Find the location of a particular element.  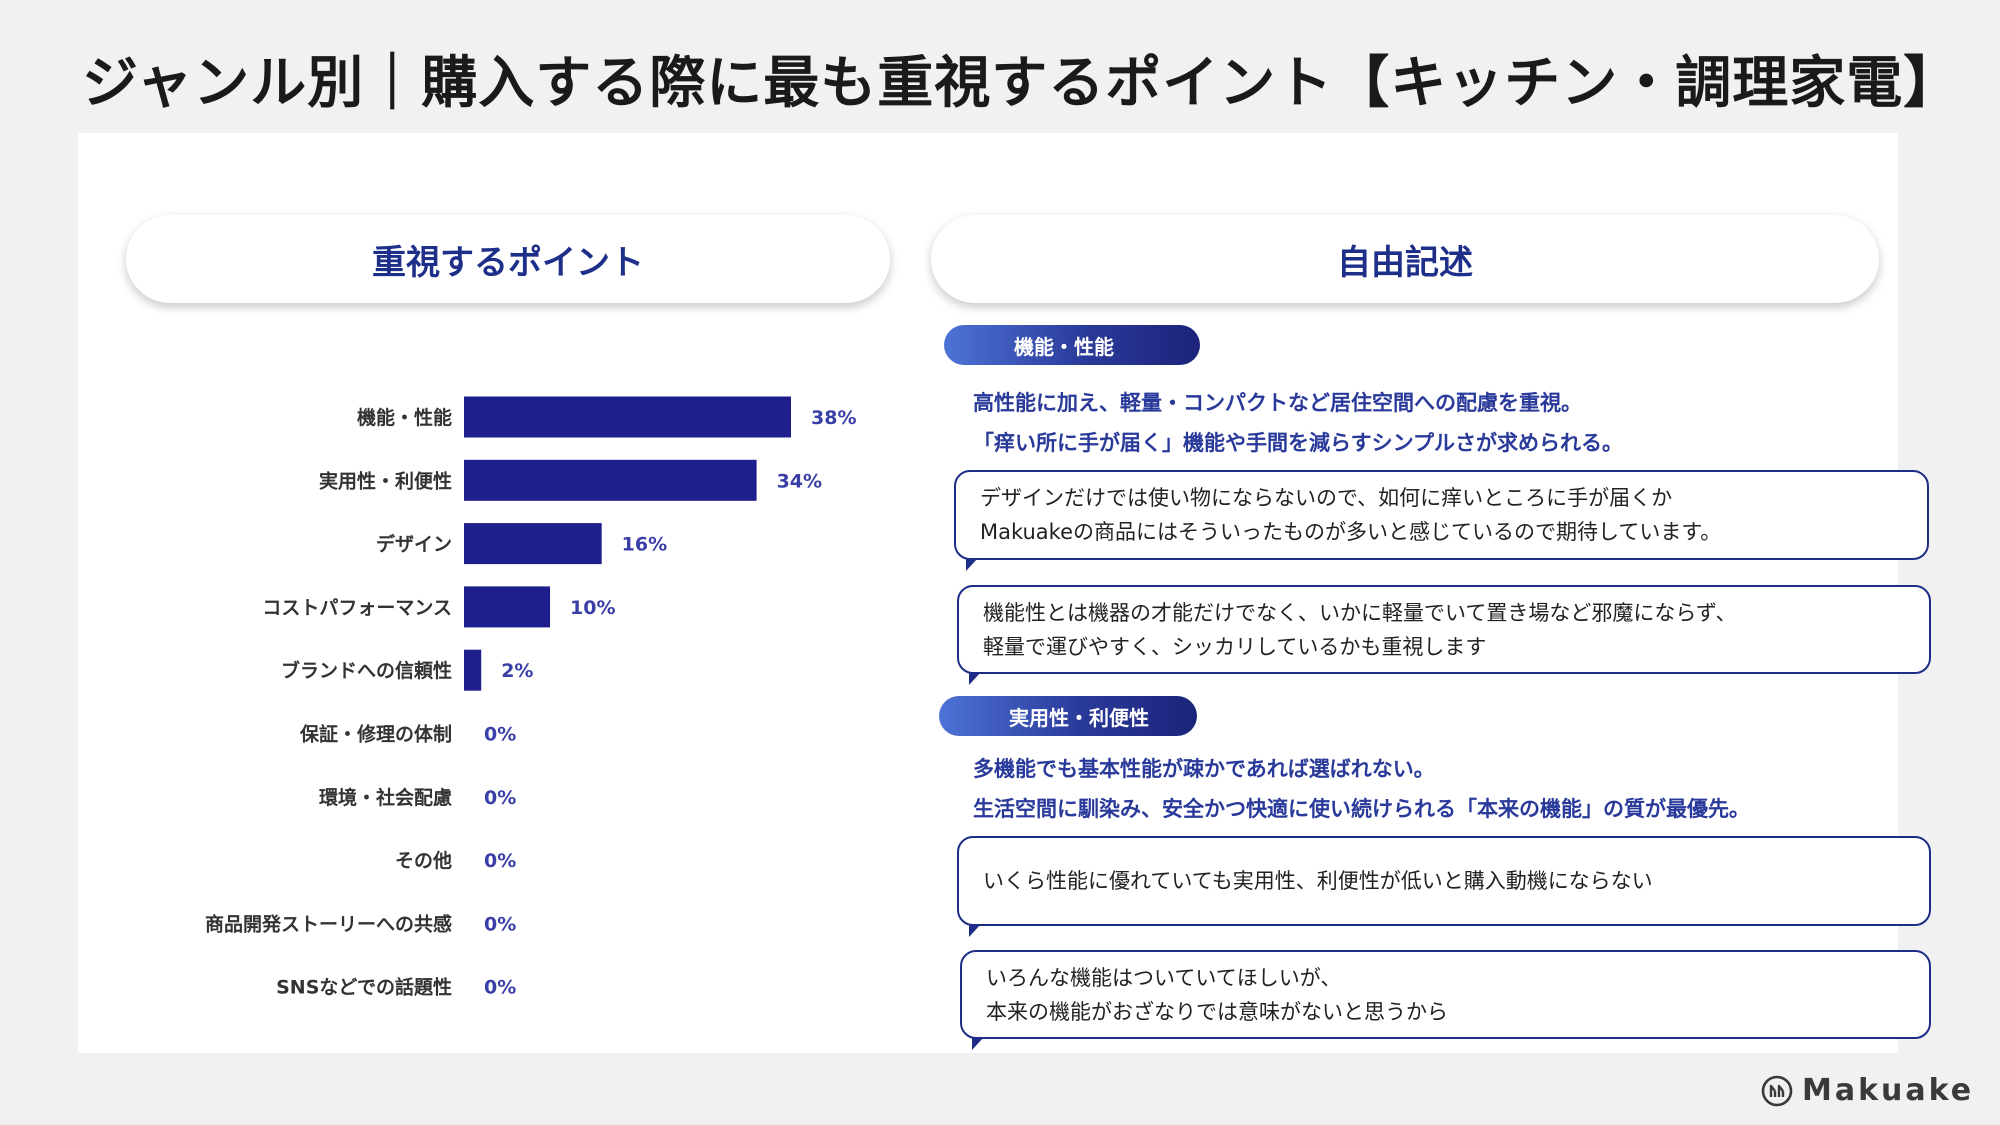

category-label: コストパフォーマンス is located at coordinates (357, 608).